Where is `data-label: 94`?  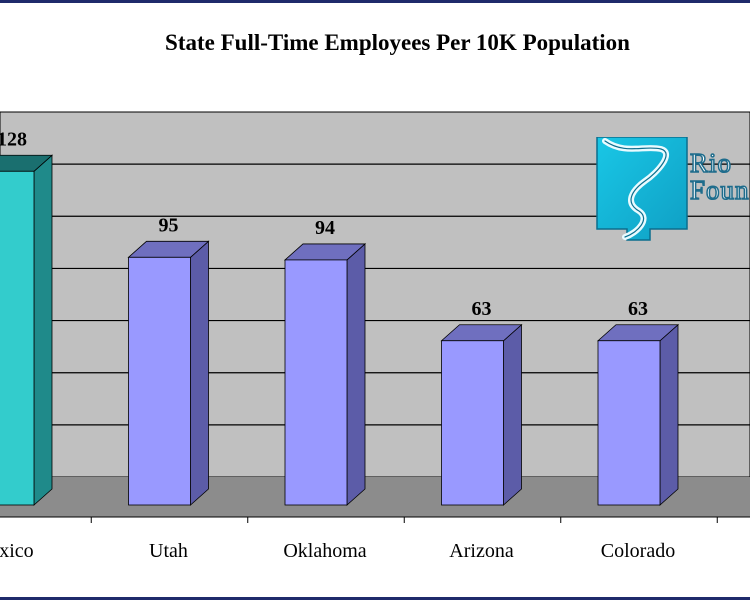
data-label: 94 is located at coordinates (325, 228).